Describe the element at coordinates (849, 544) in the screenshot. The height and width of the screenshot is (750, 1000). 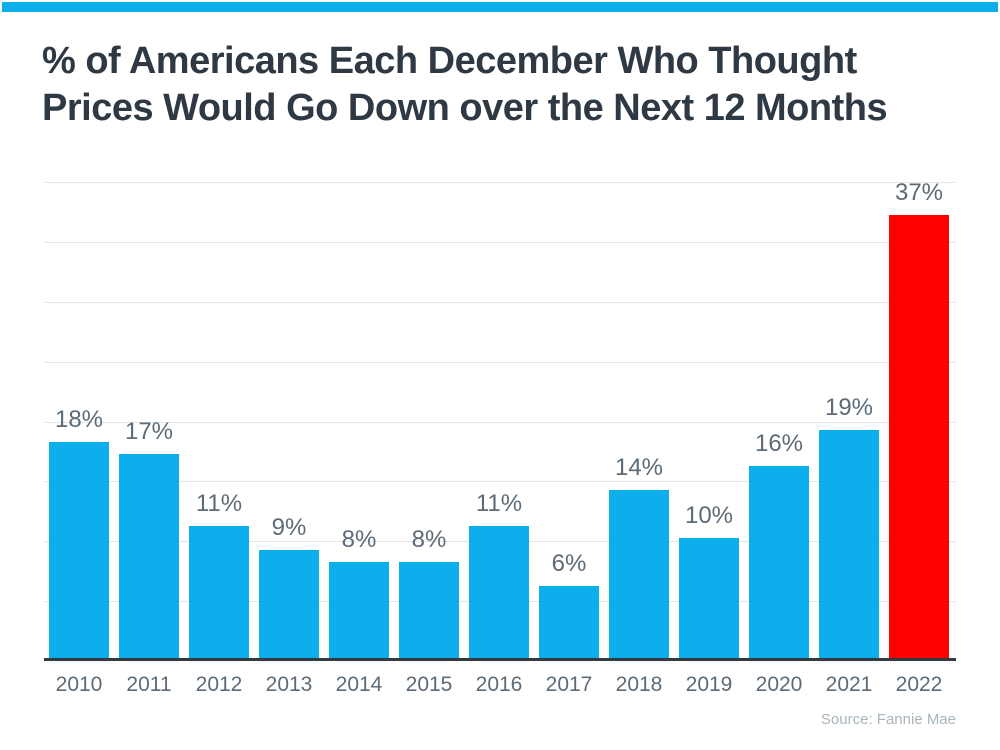
I see `bar-2021` at that location.